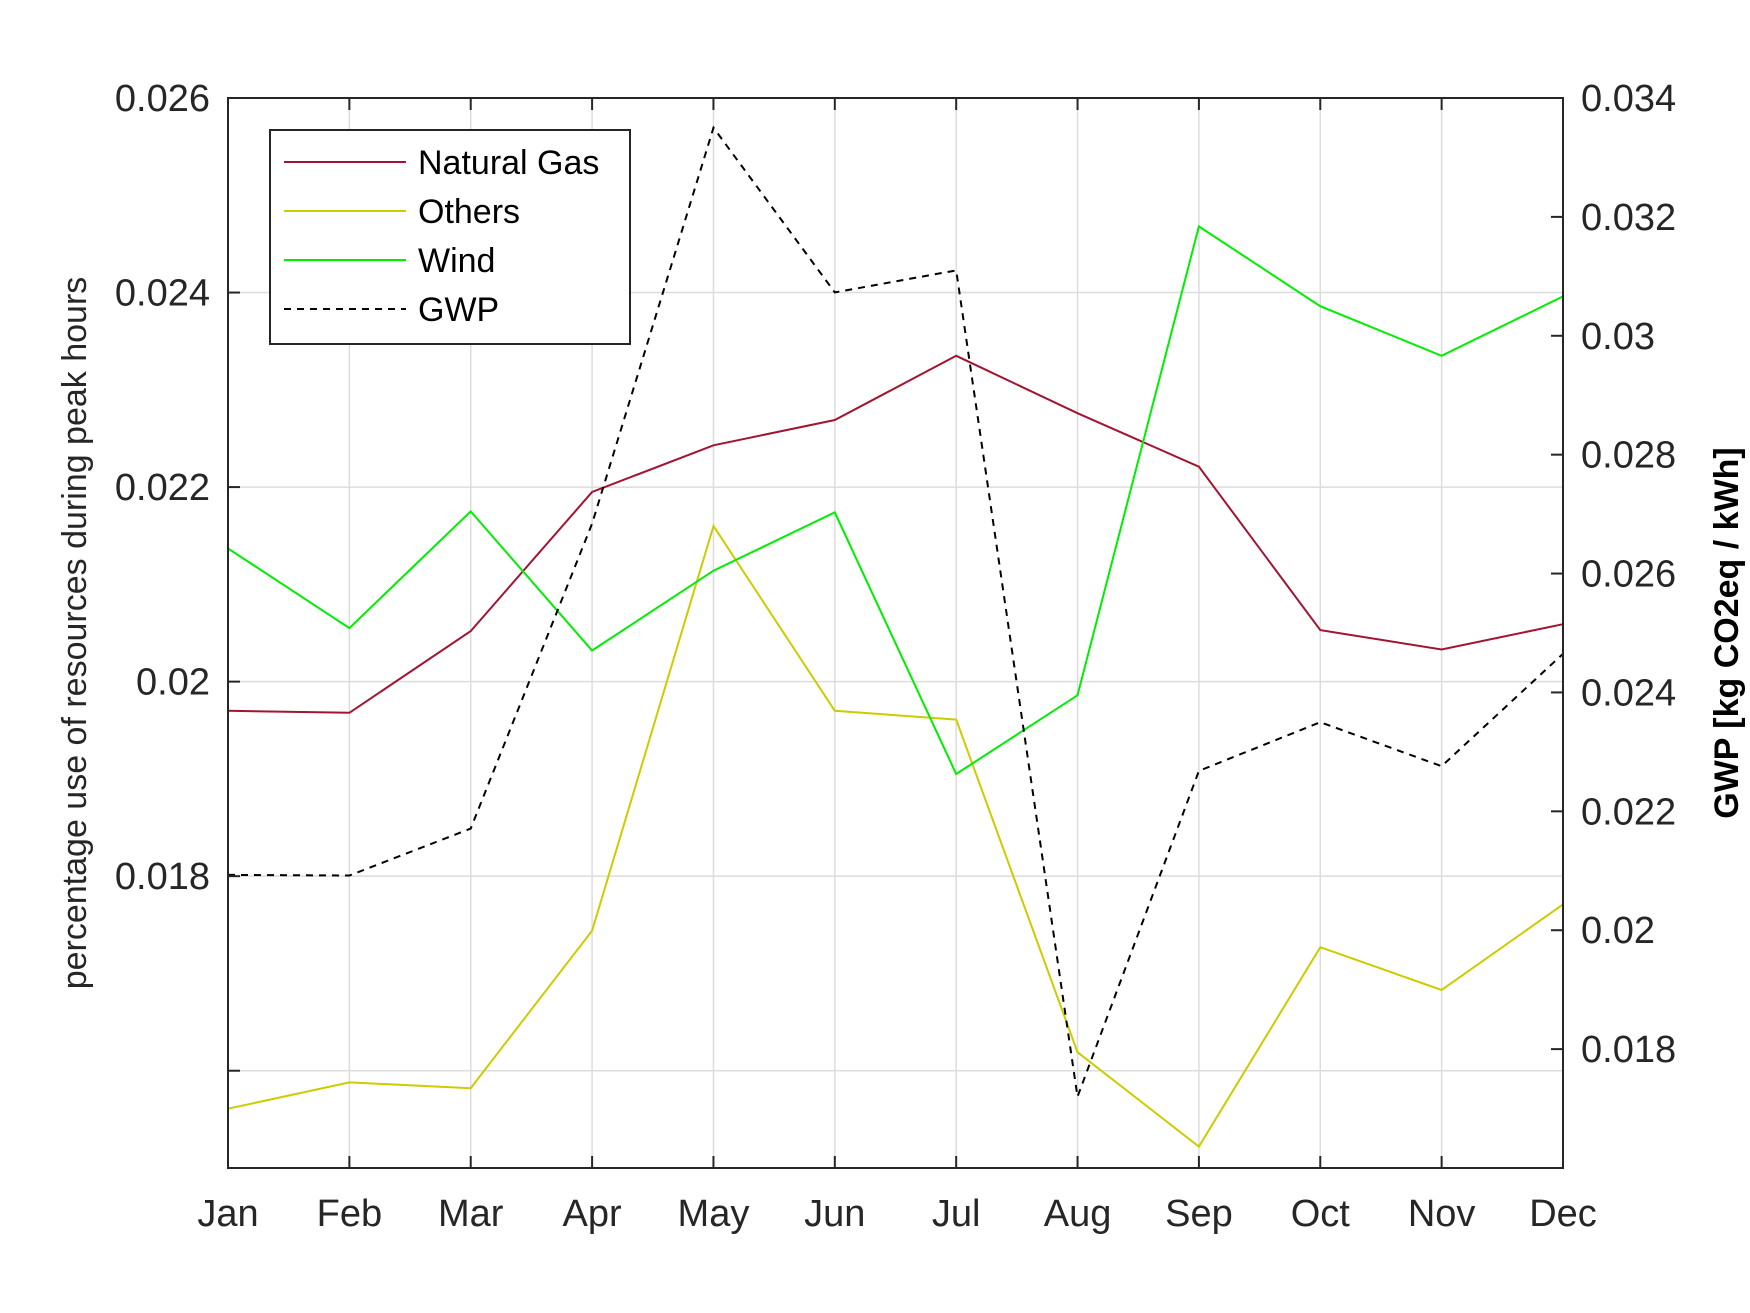 The width and height of the screenshot is (1750, 1313). Describe the element at coordinates (162, 99) in the screenshot. I see `y-left-tick-label: 0.026` at that location.